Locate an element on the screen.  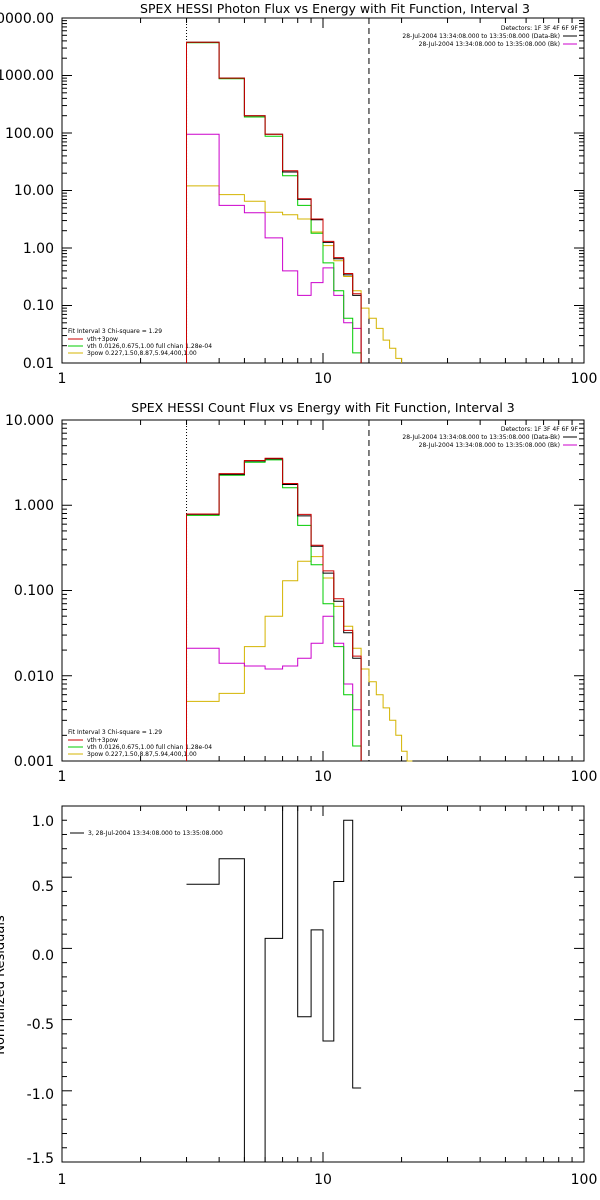
count-legend-entry: 3pow 0.227,1.50,8.87,5.94,400,1.00 is located at coordinates (142, 754).